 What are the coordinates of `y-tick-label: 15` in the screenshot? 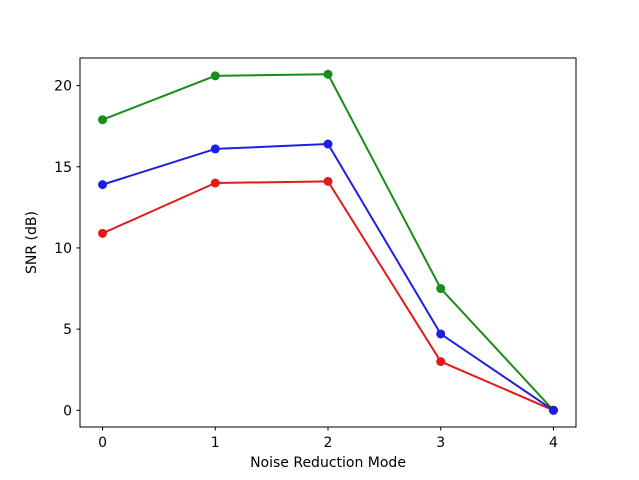 It's located at (63, 168).